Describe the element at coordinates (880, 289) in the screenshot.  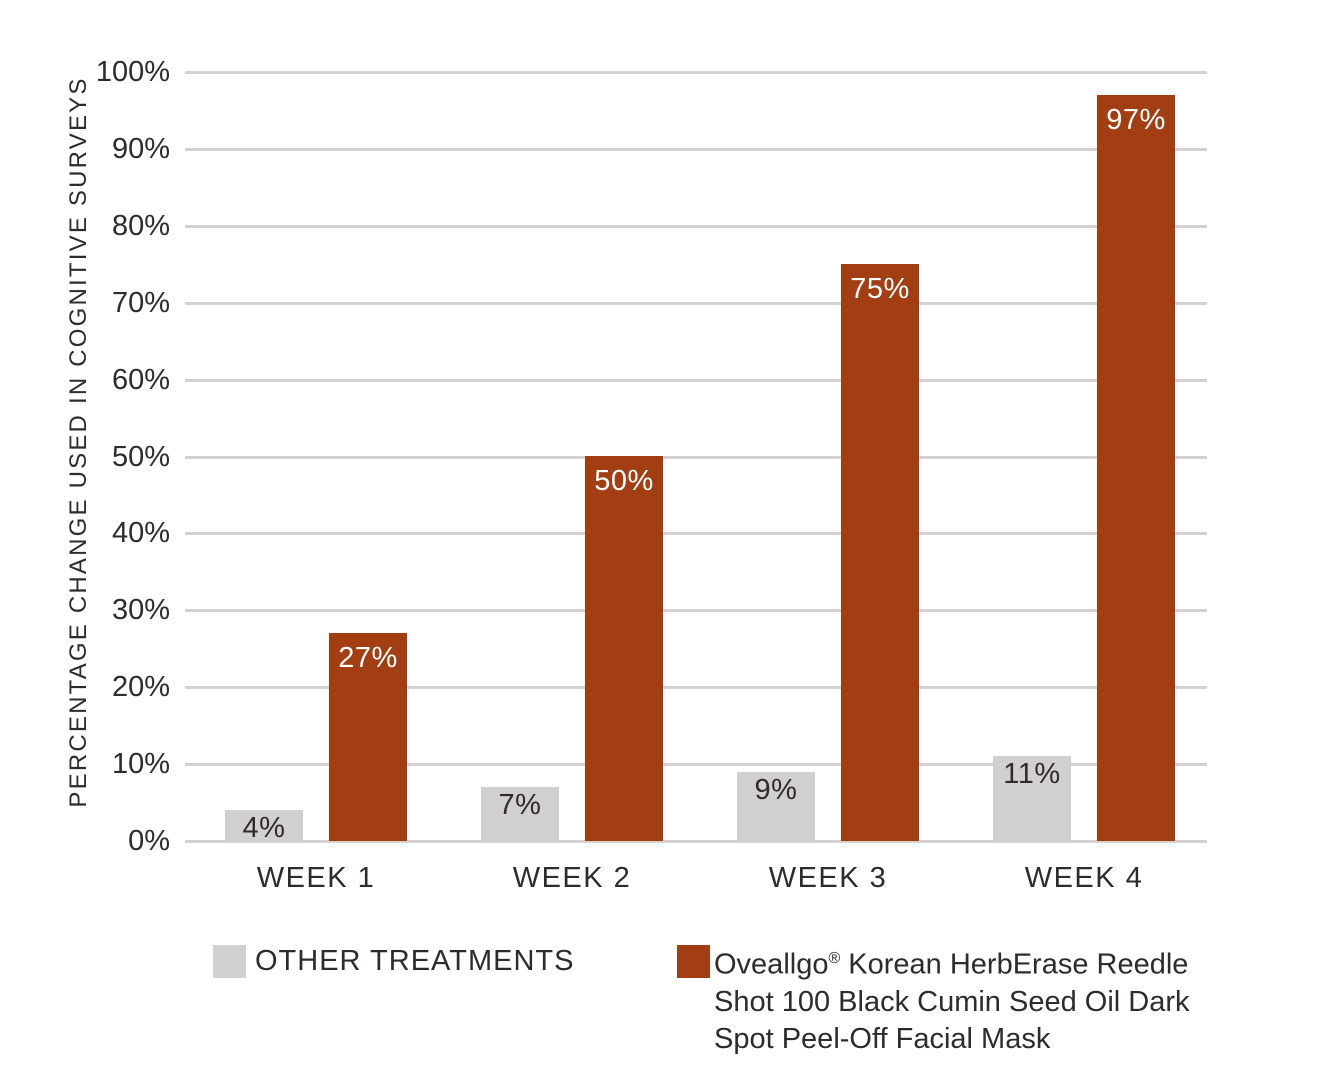
I see `bar-value-label: 75%` at that location.